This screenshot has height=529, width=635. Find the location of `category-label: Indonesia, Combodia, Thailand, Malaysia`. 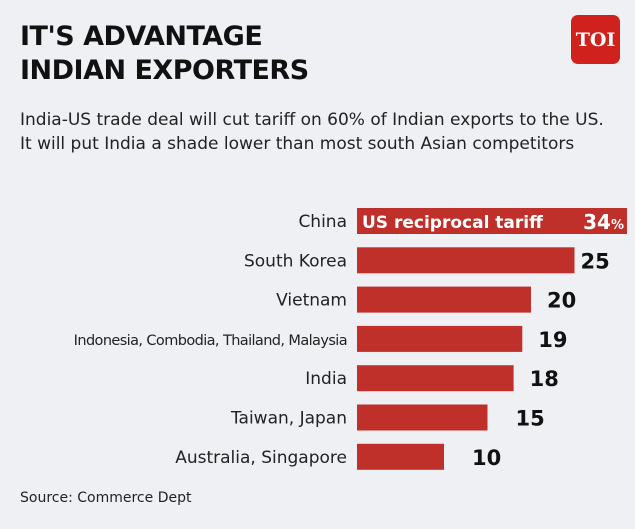

category-label: Indonesia, Combodia, Thailand, Malaysia is located at coordinates (210, 341).